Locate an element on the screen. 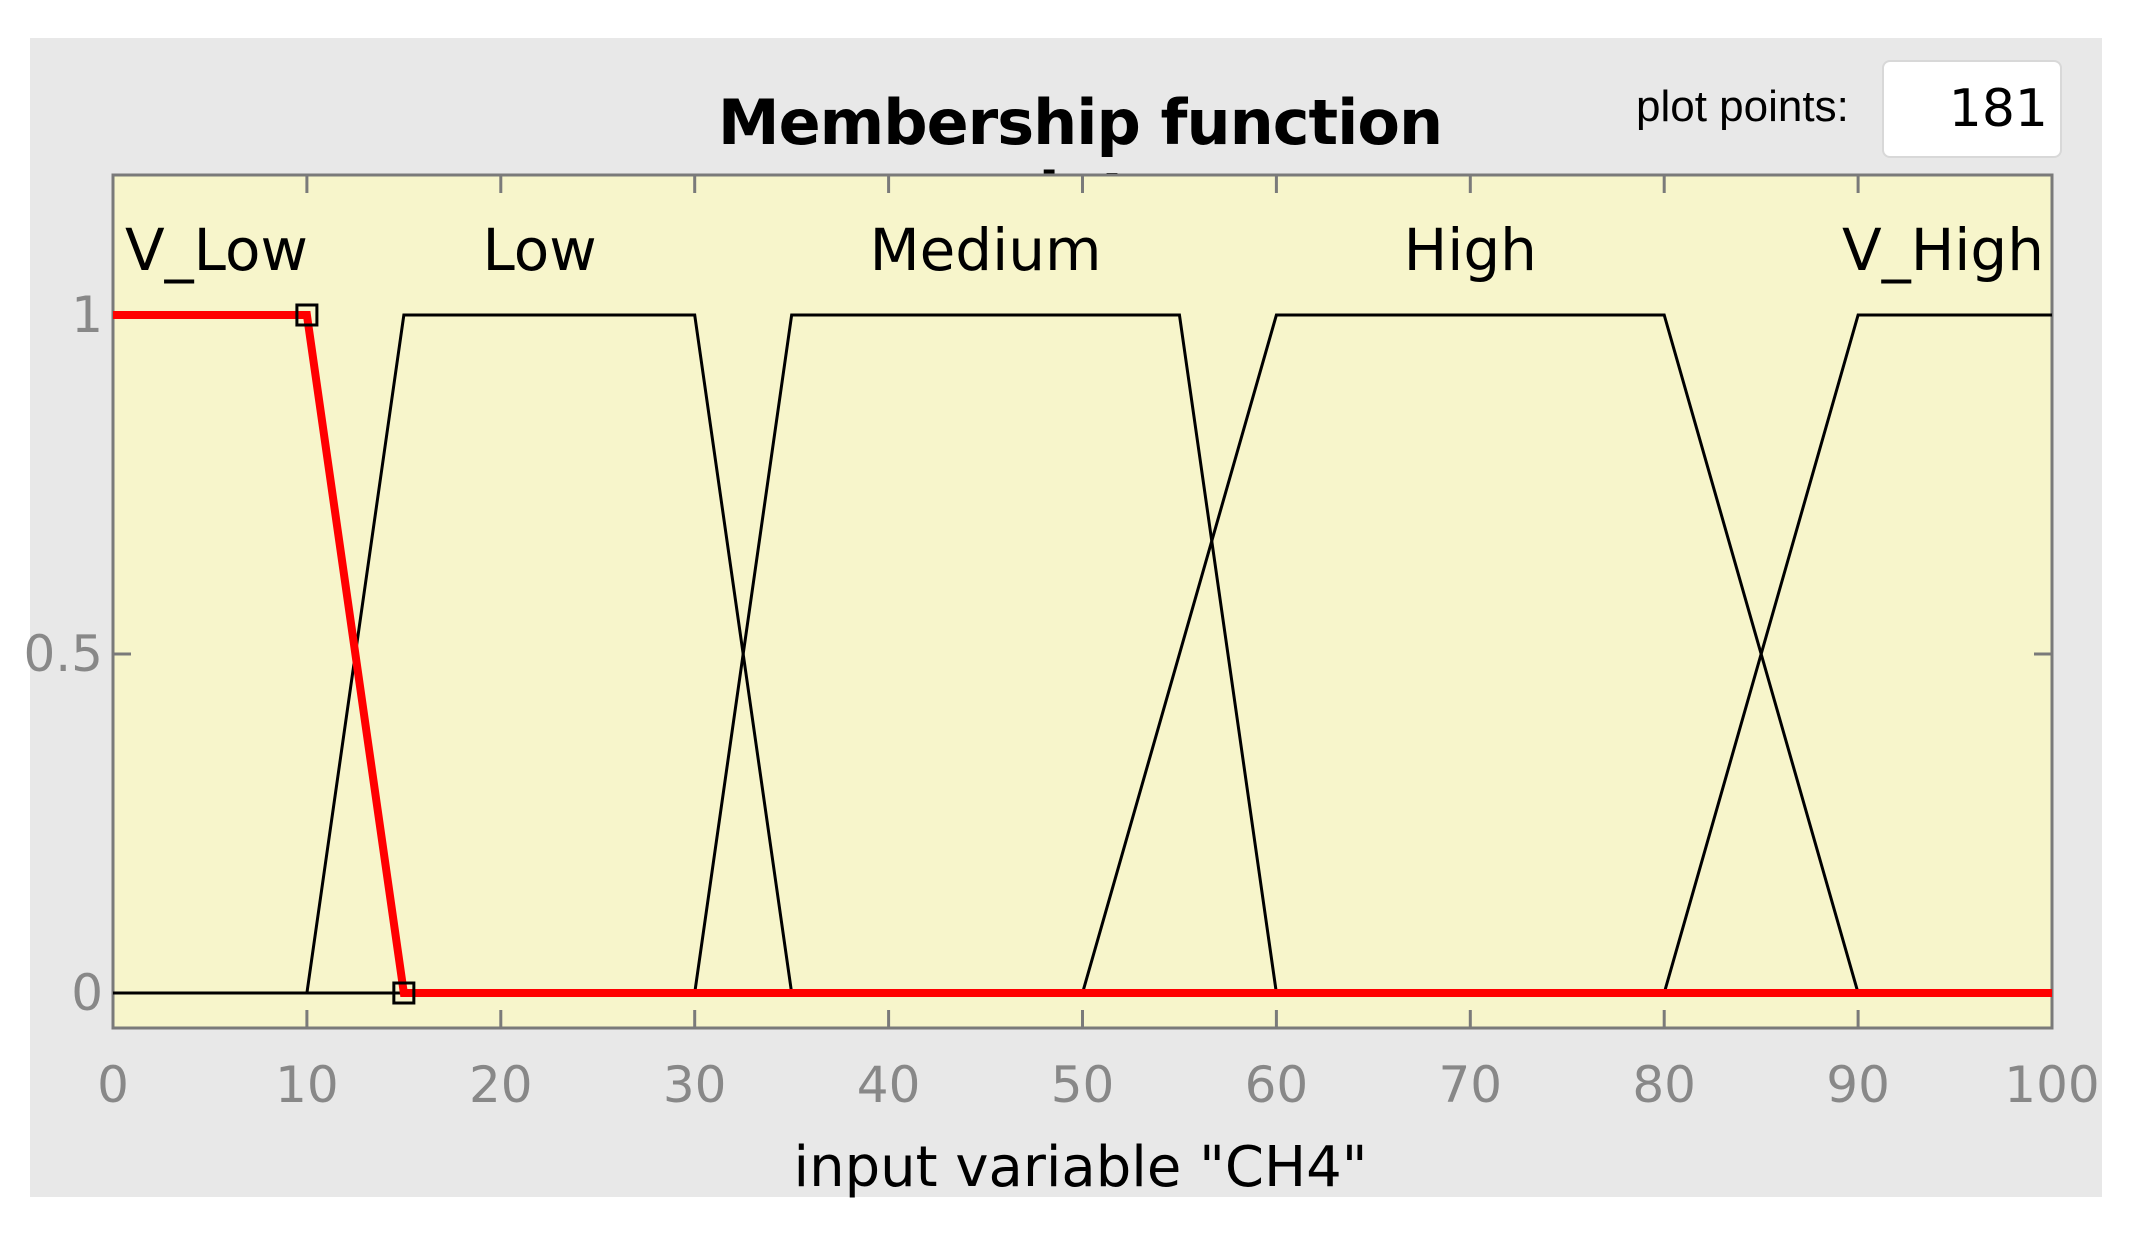  mf-label-v-high: V_High is located at coordinates (1943, 250).